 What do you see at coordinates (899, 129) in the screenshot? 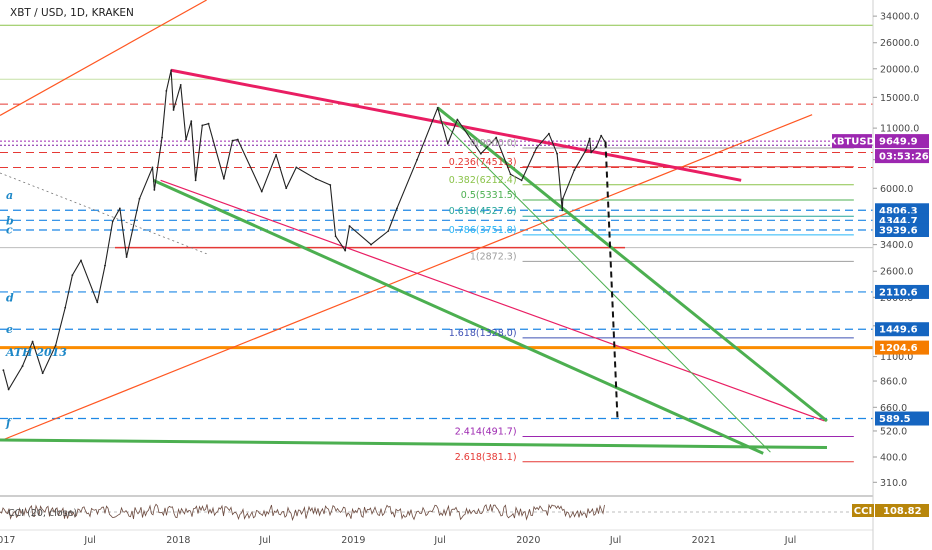
I see `y-tick-label: 11000.0` at bounding box center [899, 129].